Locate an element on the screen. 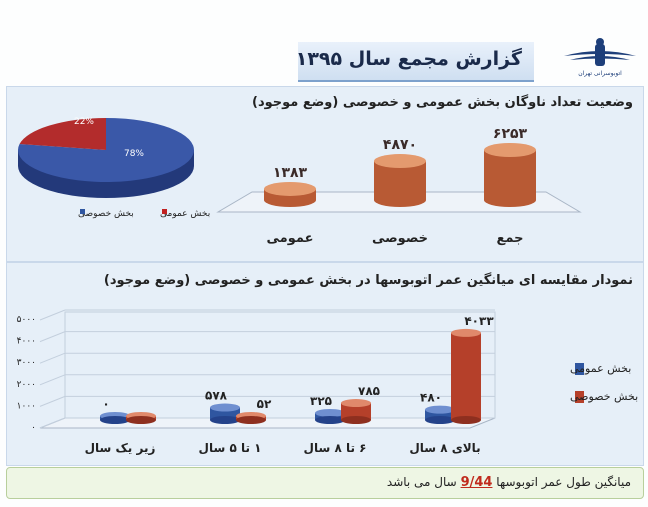  age-y-tick: ۳۰۰۰ is located at coordinates (26, 363).